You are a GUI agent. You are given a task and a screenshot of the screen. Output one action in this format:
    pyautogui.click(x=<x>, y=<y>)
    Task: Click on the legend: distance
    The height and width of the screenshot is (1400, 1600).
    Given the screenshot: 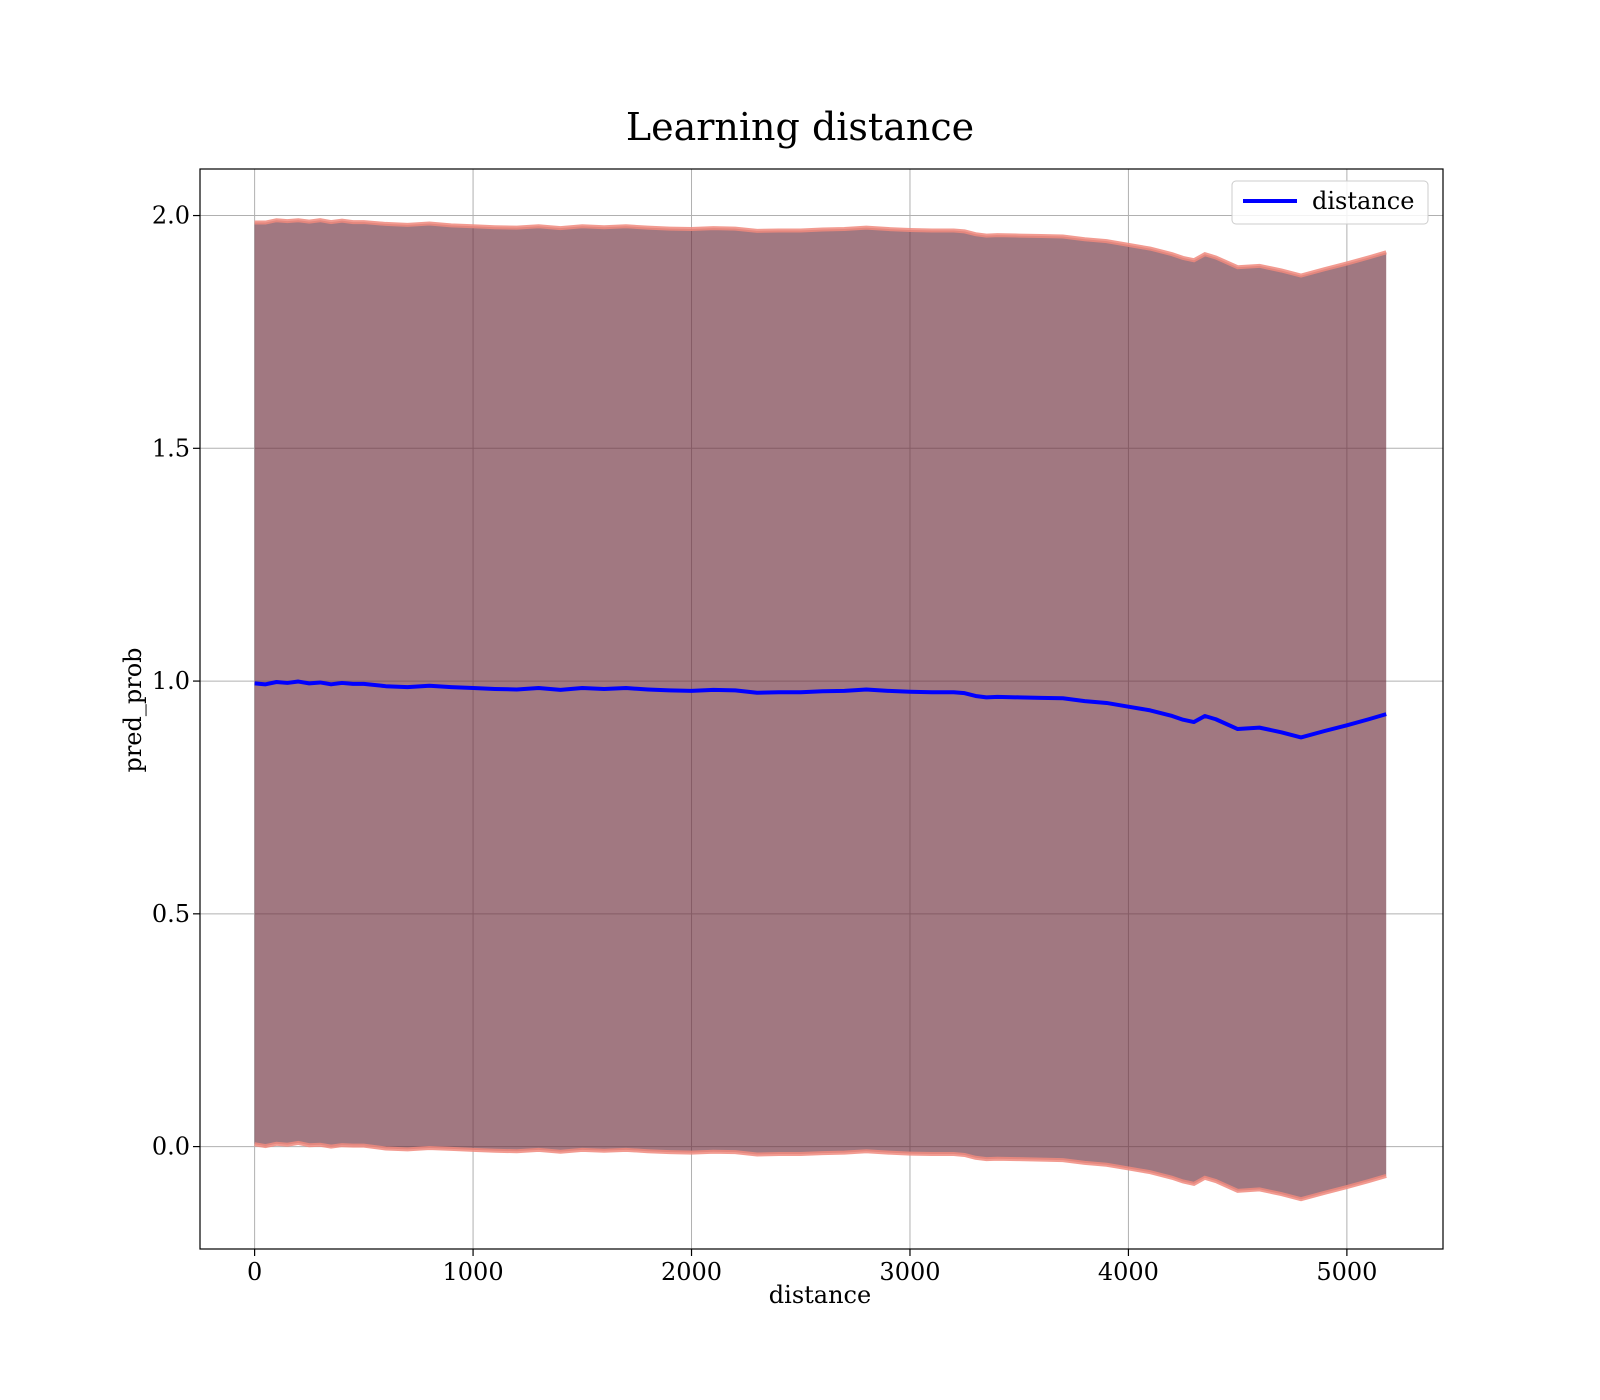 What is the action you would take?
    pyautogui.click(x=1330, y=202)
    